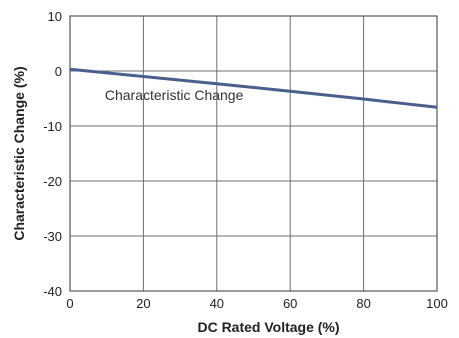 The width and height of the screenshot is (459, 338). What do you see at coordinates (174, 95) in the screenshot?
I see `line-annotation: Characteristic Change` at bounding box center [174, 95].